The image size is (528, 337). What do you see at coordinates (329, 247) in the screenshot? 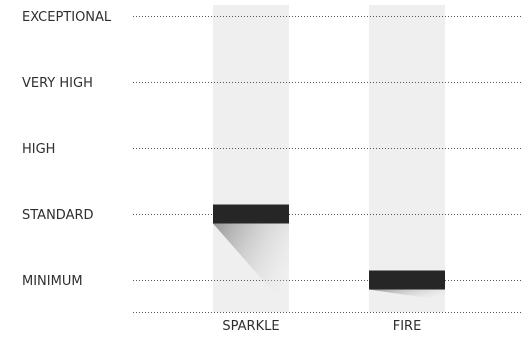
I see `markers-layer` at bounding box center [329, 247].